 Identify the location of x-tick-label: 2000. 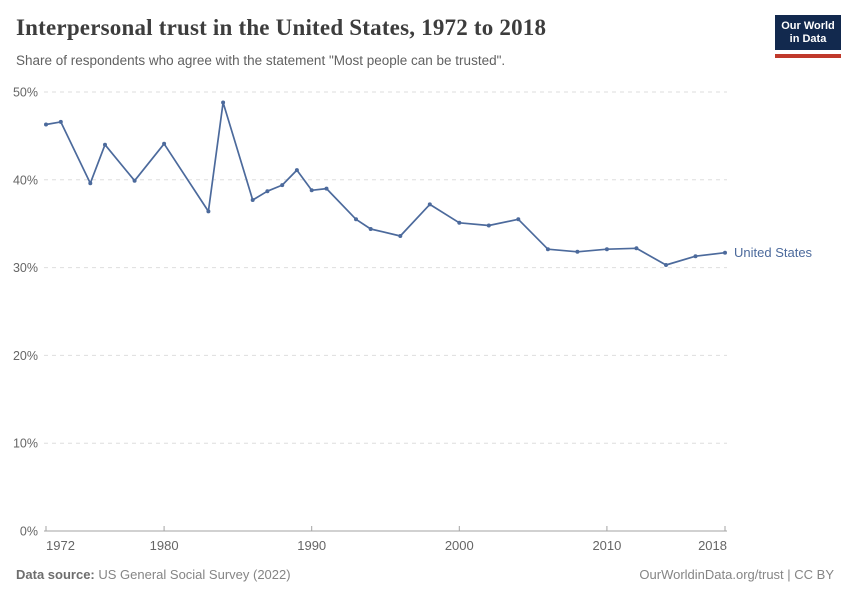
(459, 545).